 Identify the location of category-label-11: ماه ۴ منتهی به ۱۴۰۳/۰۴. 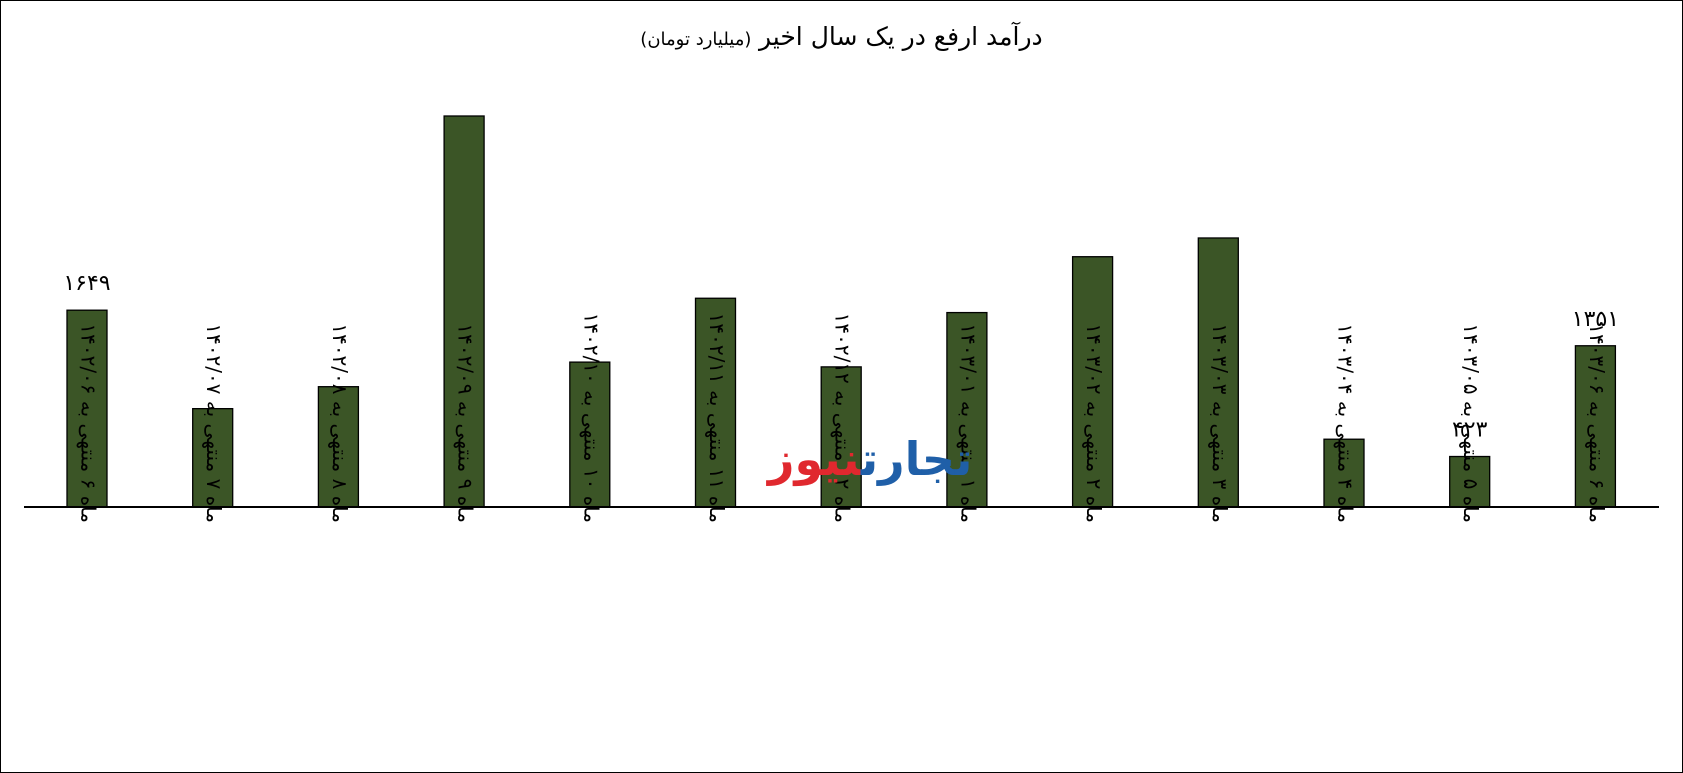
(1346, 423).